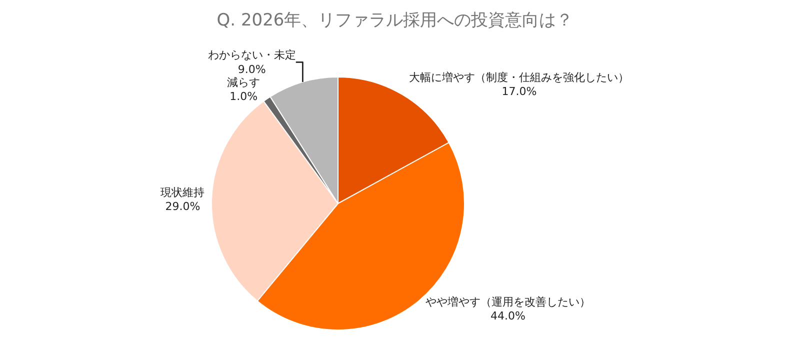  Describe the element at coordinates (395, 20) in the screenshot. I see `chart-title: Q. 2026年、リファラル採用への投資意向は？` at that location.